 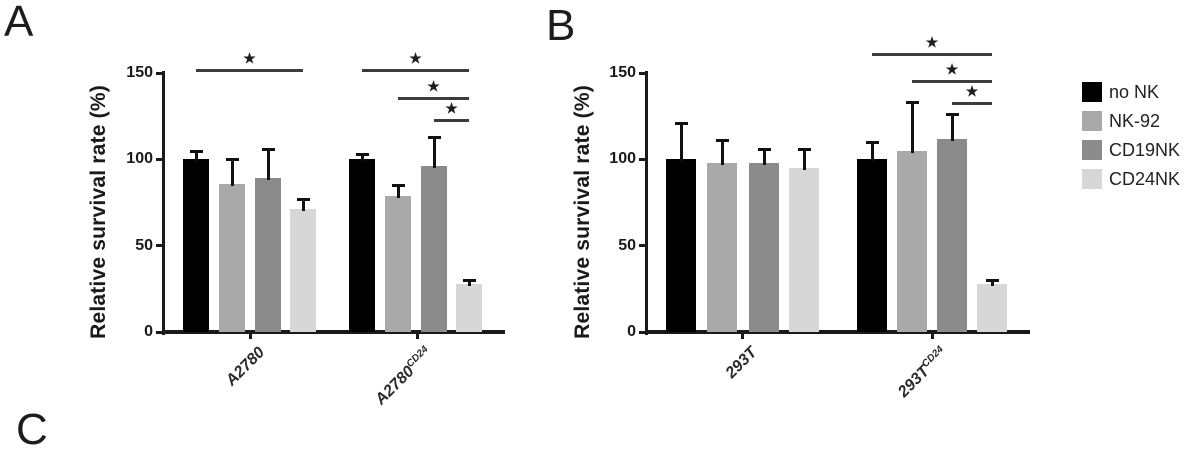 What do you see at coordinates (19, 23) in the screenshot?
I see `panel-a-letter: A` at bounding box center [19, 23].